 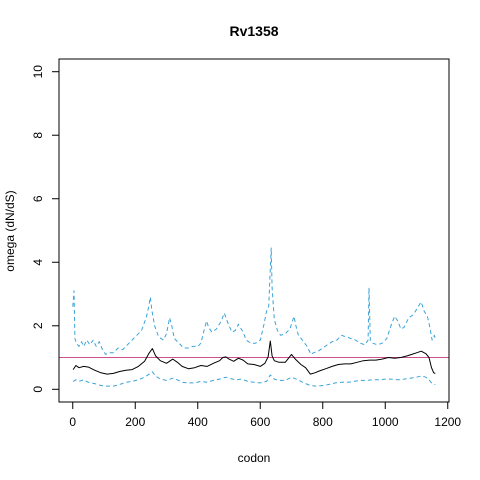 What do you see at coordinates (254, 458) in the screenshot?
I see `x-axis-label: codon` at bounding box center [254, 458].